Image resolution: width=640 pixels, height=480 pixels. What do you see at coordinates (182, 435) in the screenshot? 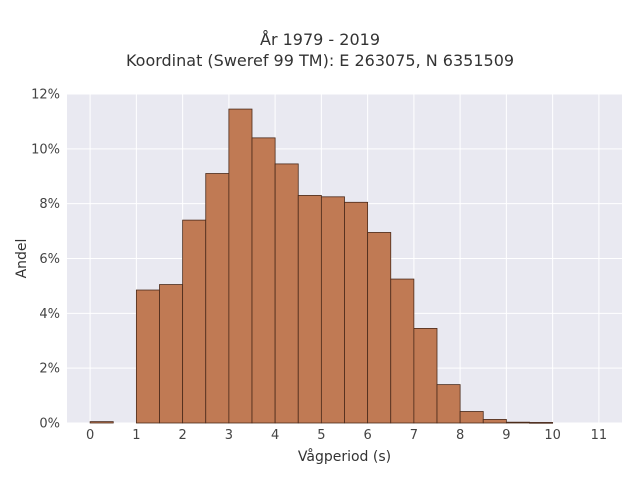
I see `x-tick-label: 2` at bounding box center [182, 435].